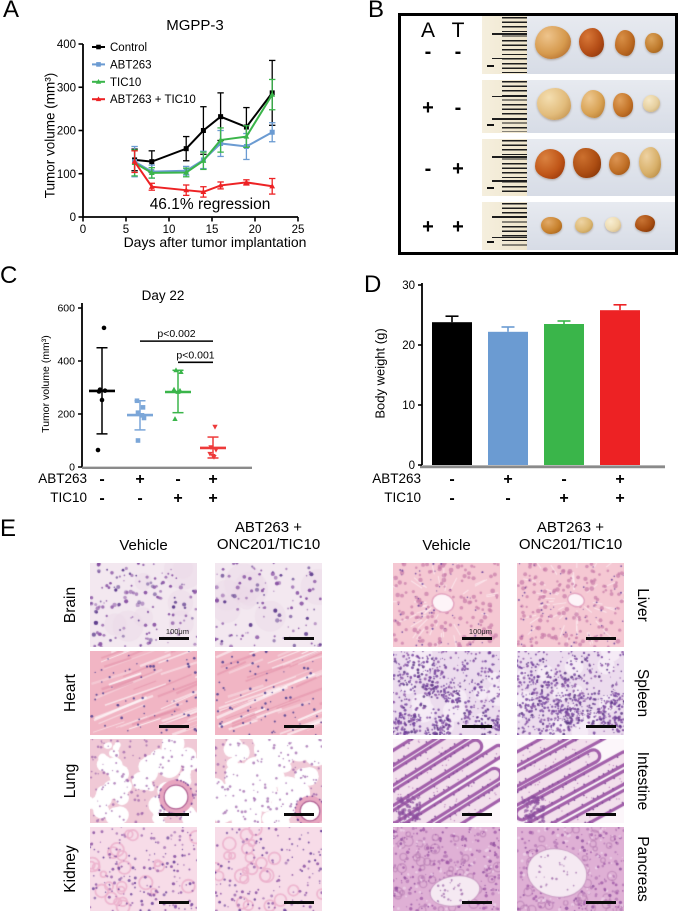  What do you see at coordinates (128, 48) in the screenshot?
I see `legend-label: Control` at bounding box center [128, 48].